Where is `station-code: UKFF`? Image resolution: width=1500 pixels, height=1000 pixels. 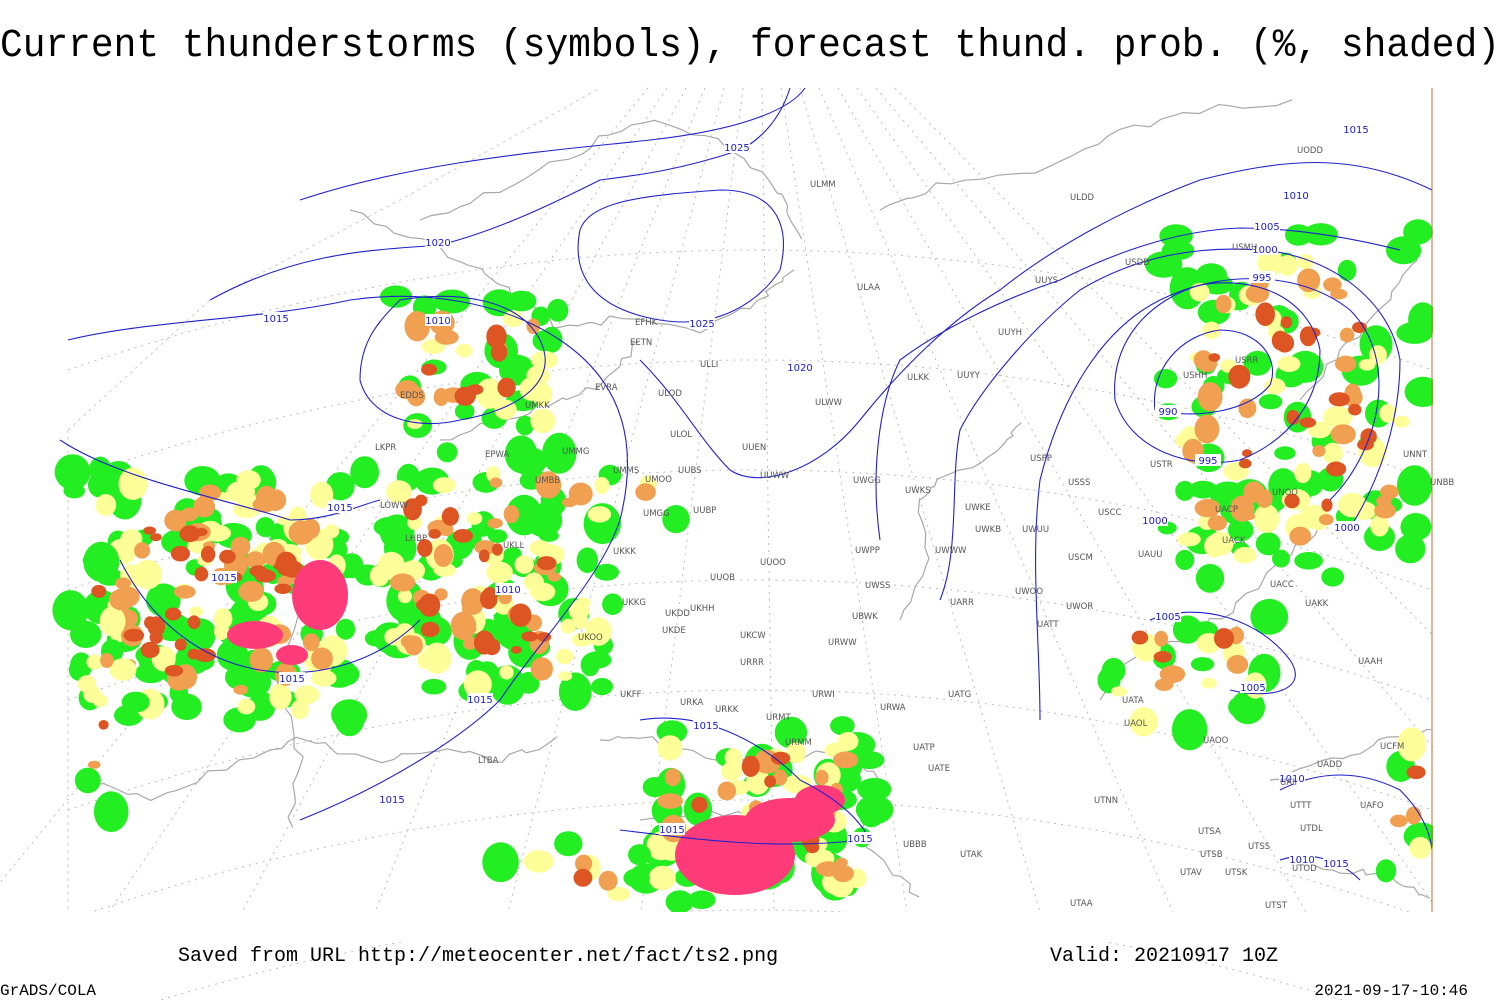
station-code: UKFF is located at coordinates (631, 695).